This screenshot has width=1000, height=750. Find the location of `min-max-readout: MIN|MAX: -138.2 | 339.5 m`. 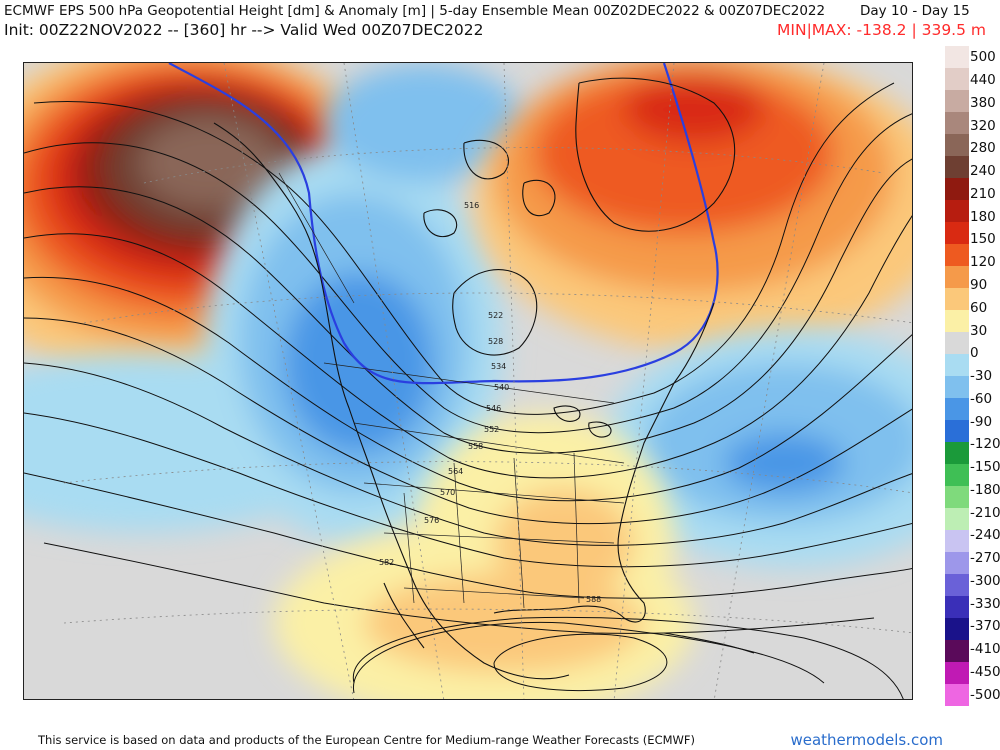

min-max-readout: MIN|MAX: -138.2 | 339.5 m is located at coordinates (881, 30).